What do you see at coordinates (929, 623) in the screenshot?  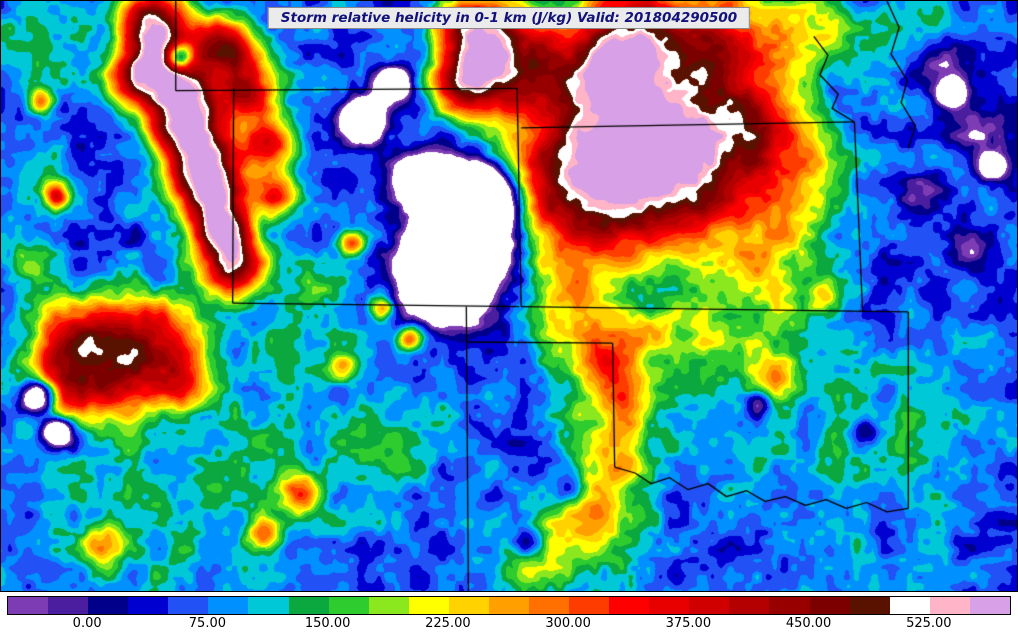 I see `colorbar-tick-label: 525.00` at bounding box center [929, 623].